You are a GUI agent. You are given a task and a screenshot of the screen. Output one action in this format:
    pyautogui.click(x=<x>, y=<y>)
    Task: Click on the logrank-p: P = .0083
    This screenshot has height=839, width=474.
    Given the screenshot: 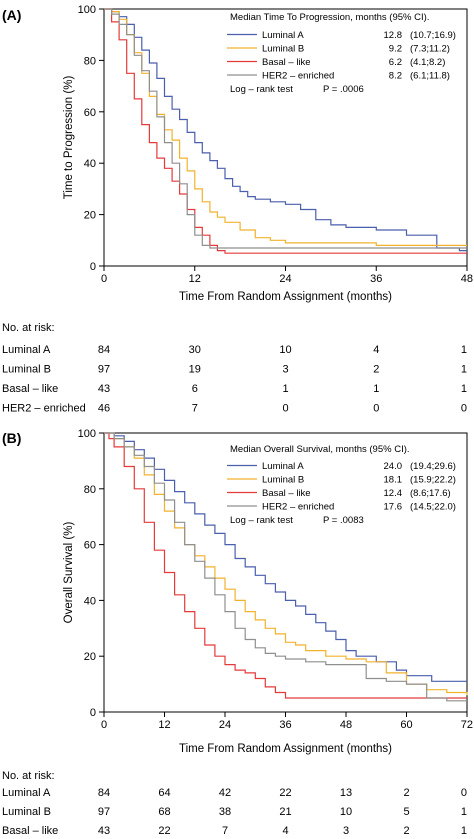 What is the action you would take?
    pyautogui.click(x=343, y=520)
    